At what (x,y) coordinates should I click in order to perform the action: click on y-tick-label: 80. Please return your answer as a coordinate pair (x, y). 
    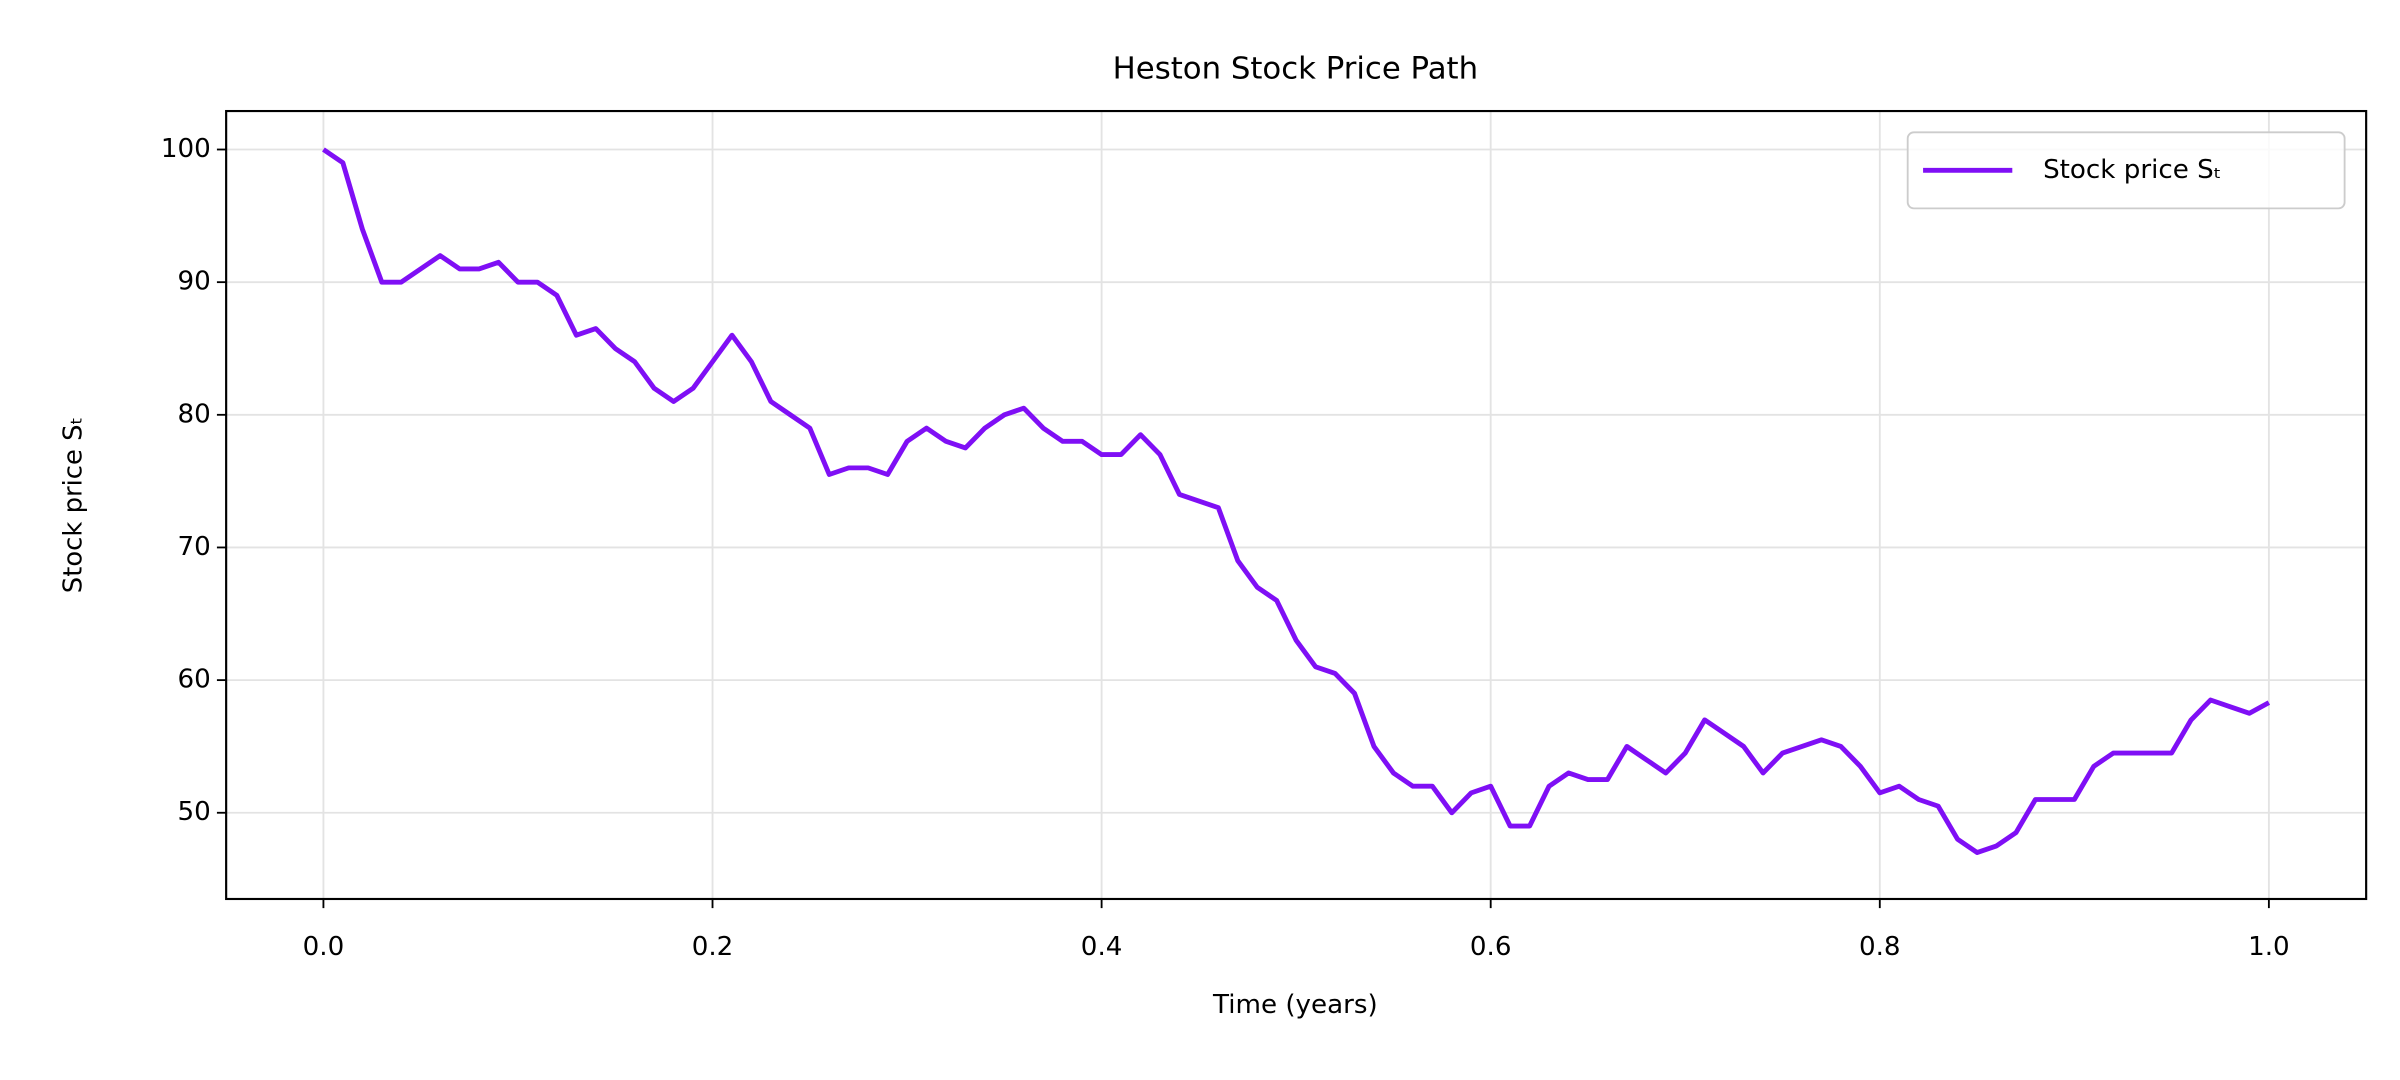
    Looking at the image, I should click on (193, 414).